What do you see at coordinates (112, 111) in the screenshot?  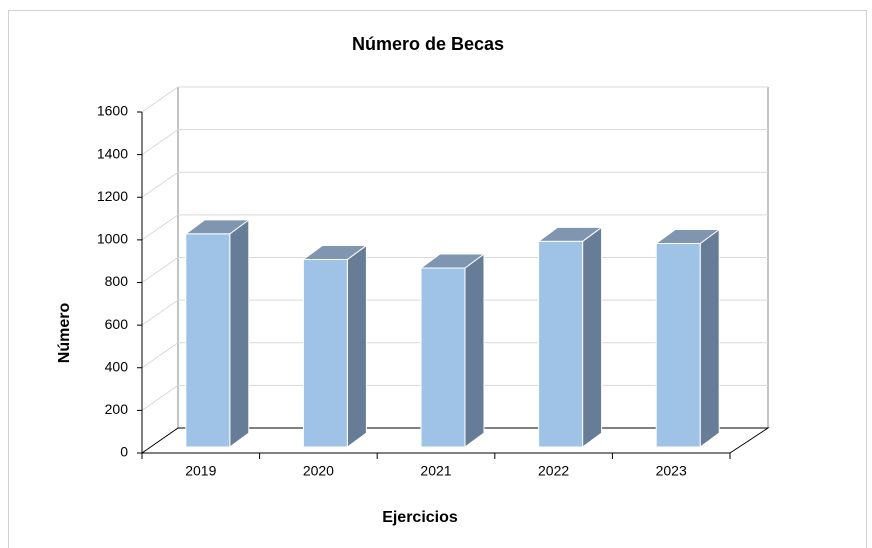 I see `y-tick-label: 1600` at bounding box center [112, 111].